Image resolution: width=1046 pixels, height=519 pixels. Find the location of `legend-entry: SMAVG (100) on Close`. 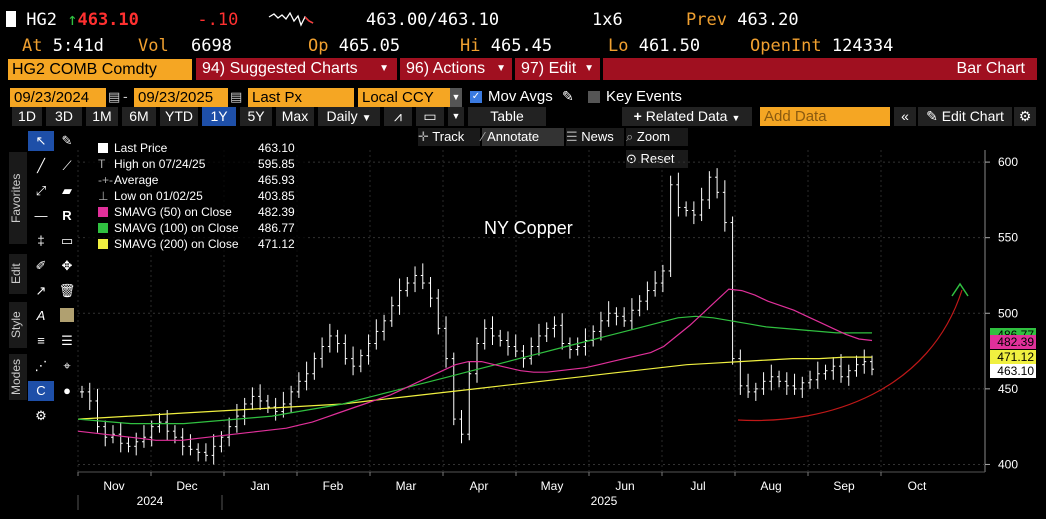

legend-entry: SMAVG (100) on Close is located at coordinates (168, 228).